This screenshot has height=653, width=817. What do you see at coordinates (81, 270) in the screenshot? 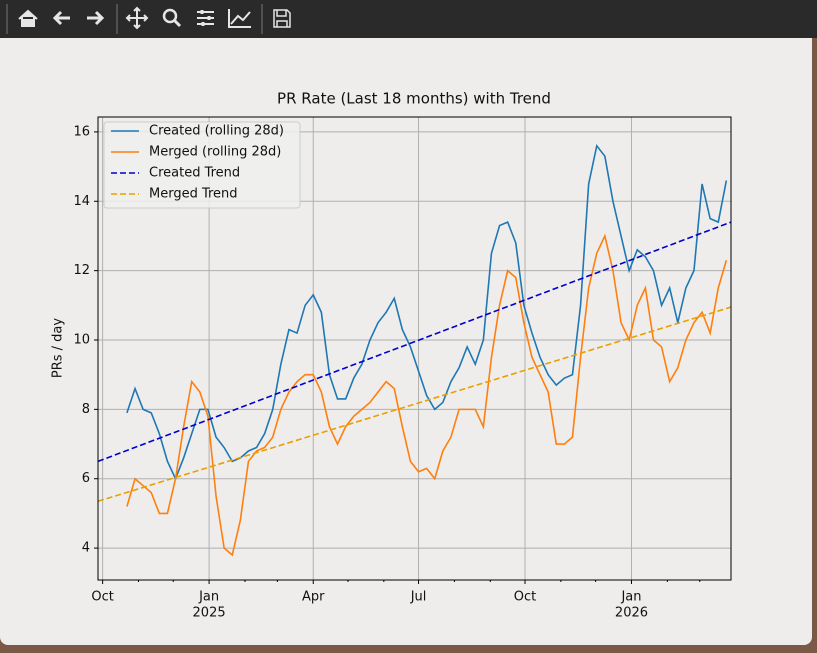
I see `y-tick-label: 12` at bounding box center [81, 270].